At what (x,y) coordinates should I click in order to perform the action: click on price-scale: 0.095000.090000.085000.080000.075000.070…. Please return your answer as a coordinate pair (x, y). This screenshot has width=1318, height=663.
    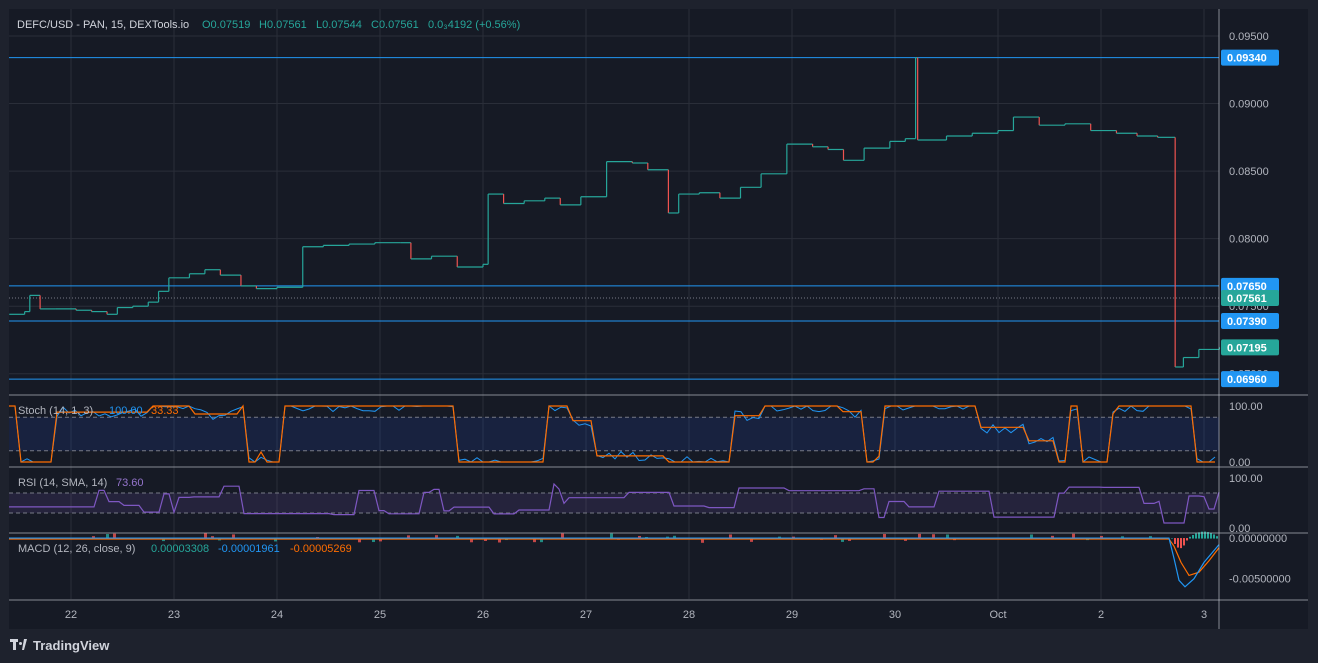
    Looking at the image, I should click on (1260, 308).